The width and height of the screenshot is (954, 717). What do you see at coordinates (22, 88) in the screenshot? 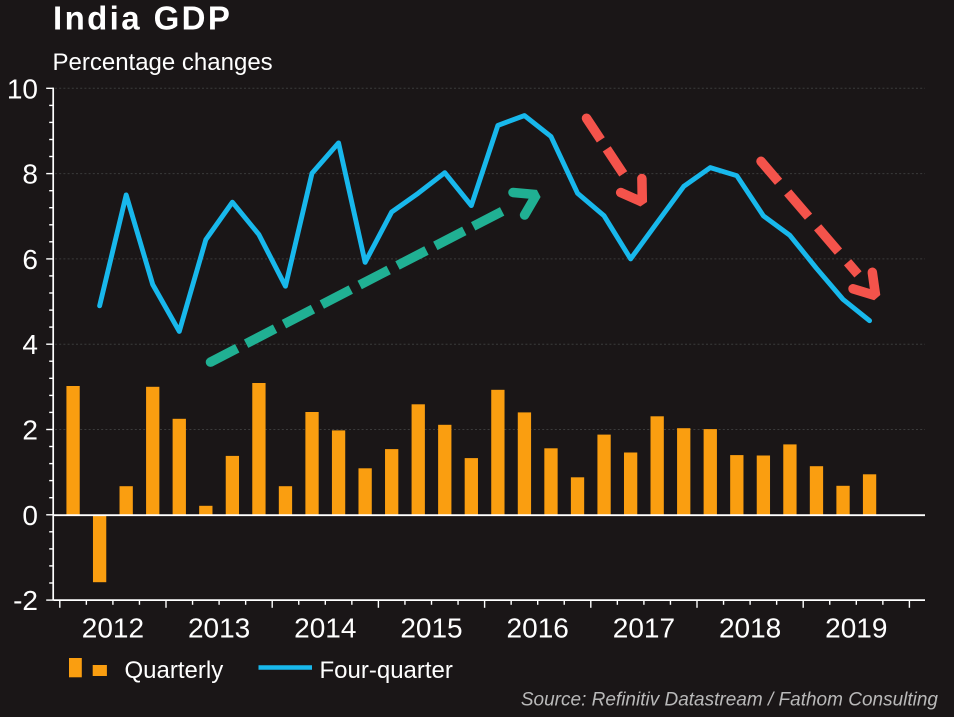
I see `svg-text: 10` at bounding box center [22, 88].